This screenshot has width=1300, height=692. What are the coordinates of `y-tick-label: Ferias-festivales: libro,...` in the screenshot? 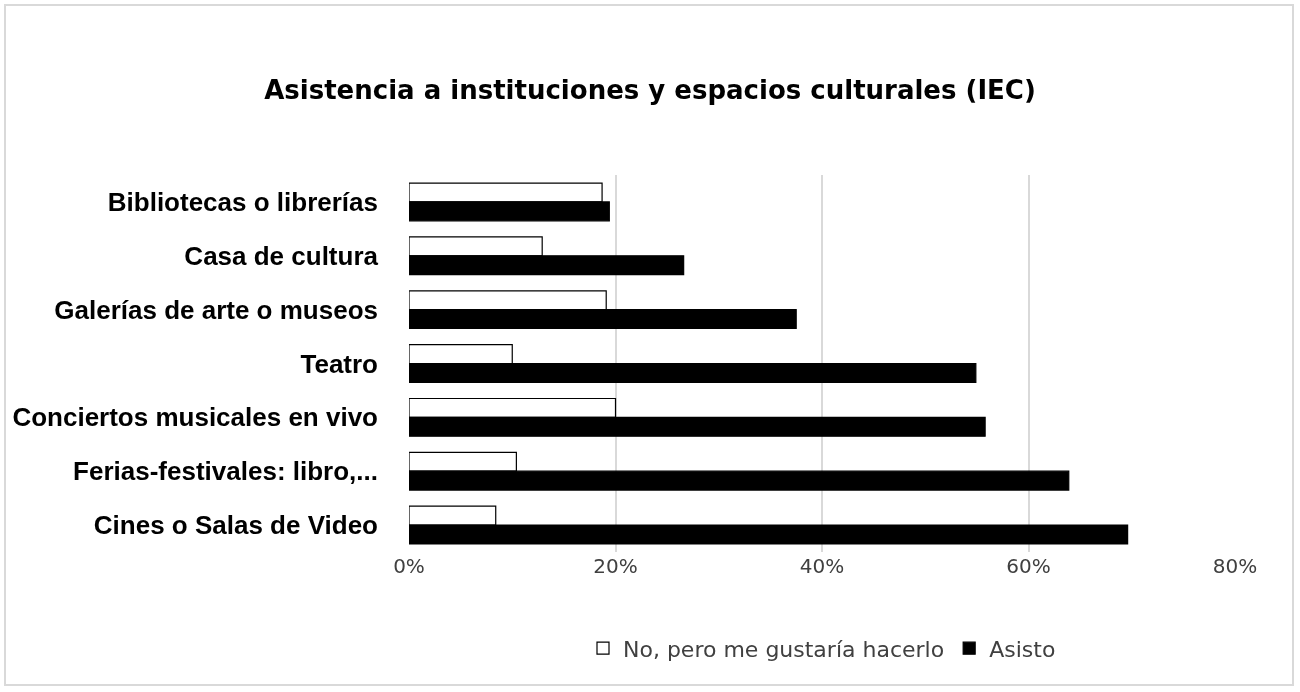 It's located at (225, 471).